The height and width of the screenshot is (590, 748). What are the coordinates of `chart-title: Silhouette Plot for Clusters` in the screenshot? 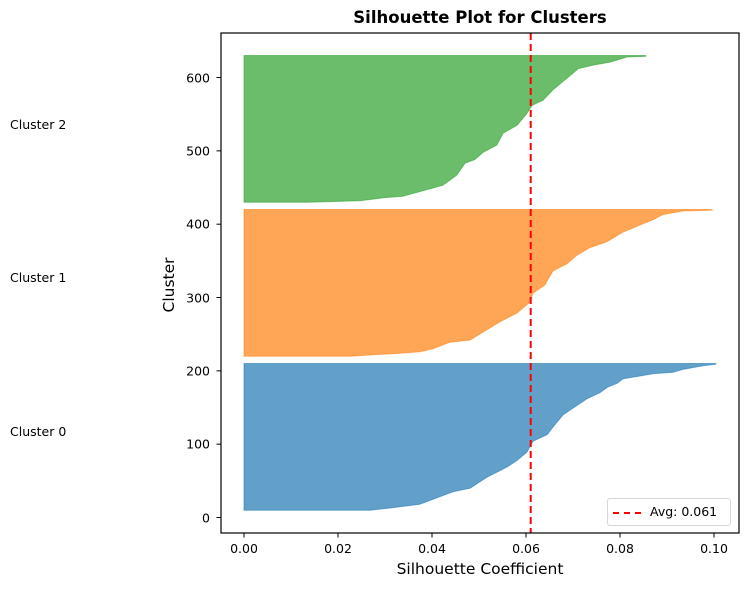 It's located at (480, 17).